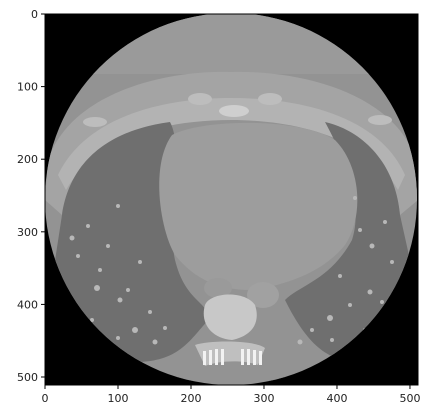  What do you see at coordinates (234, 111) in the screenshot?
I see `sternum` at bounding box center [234, 111].